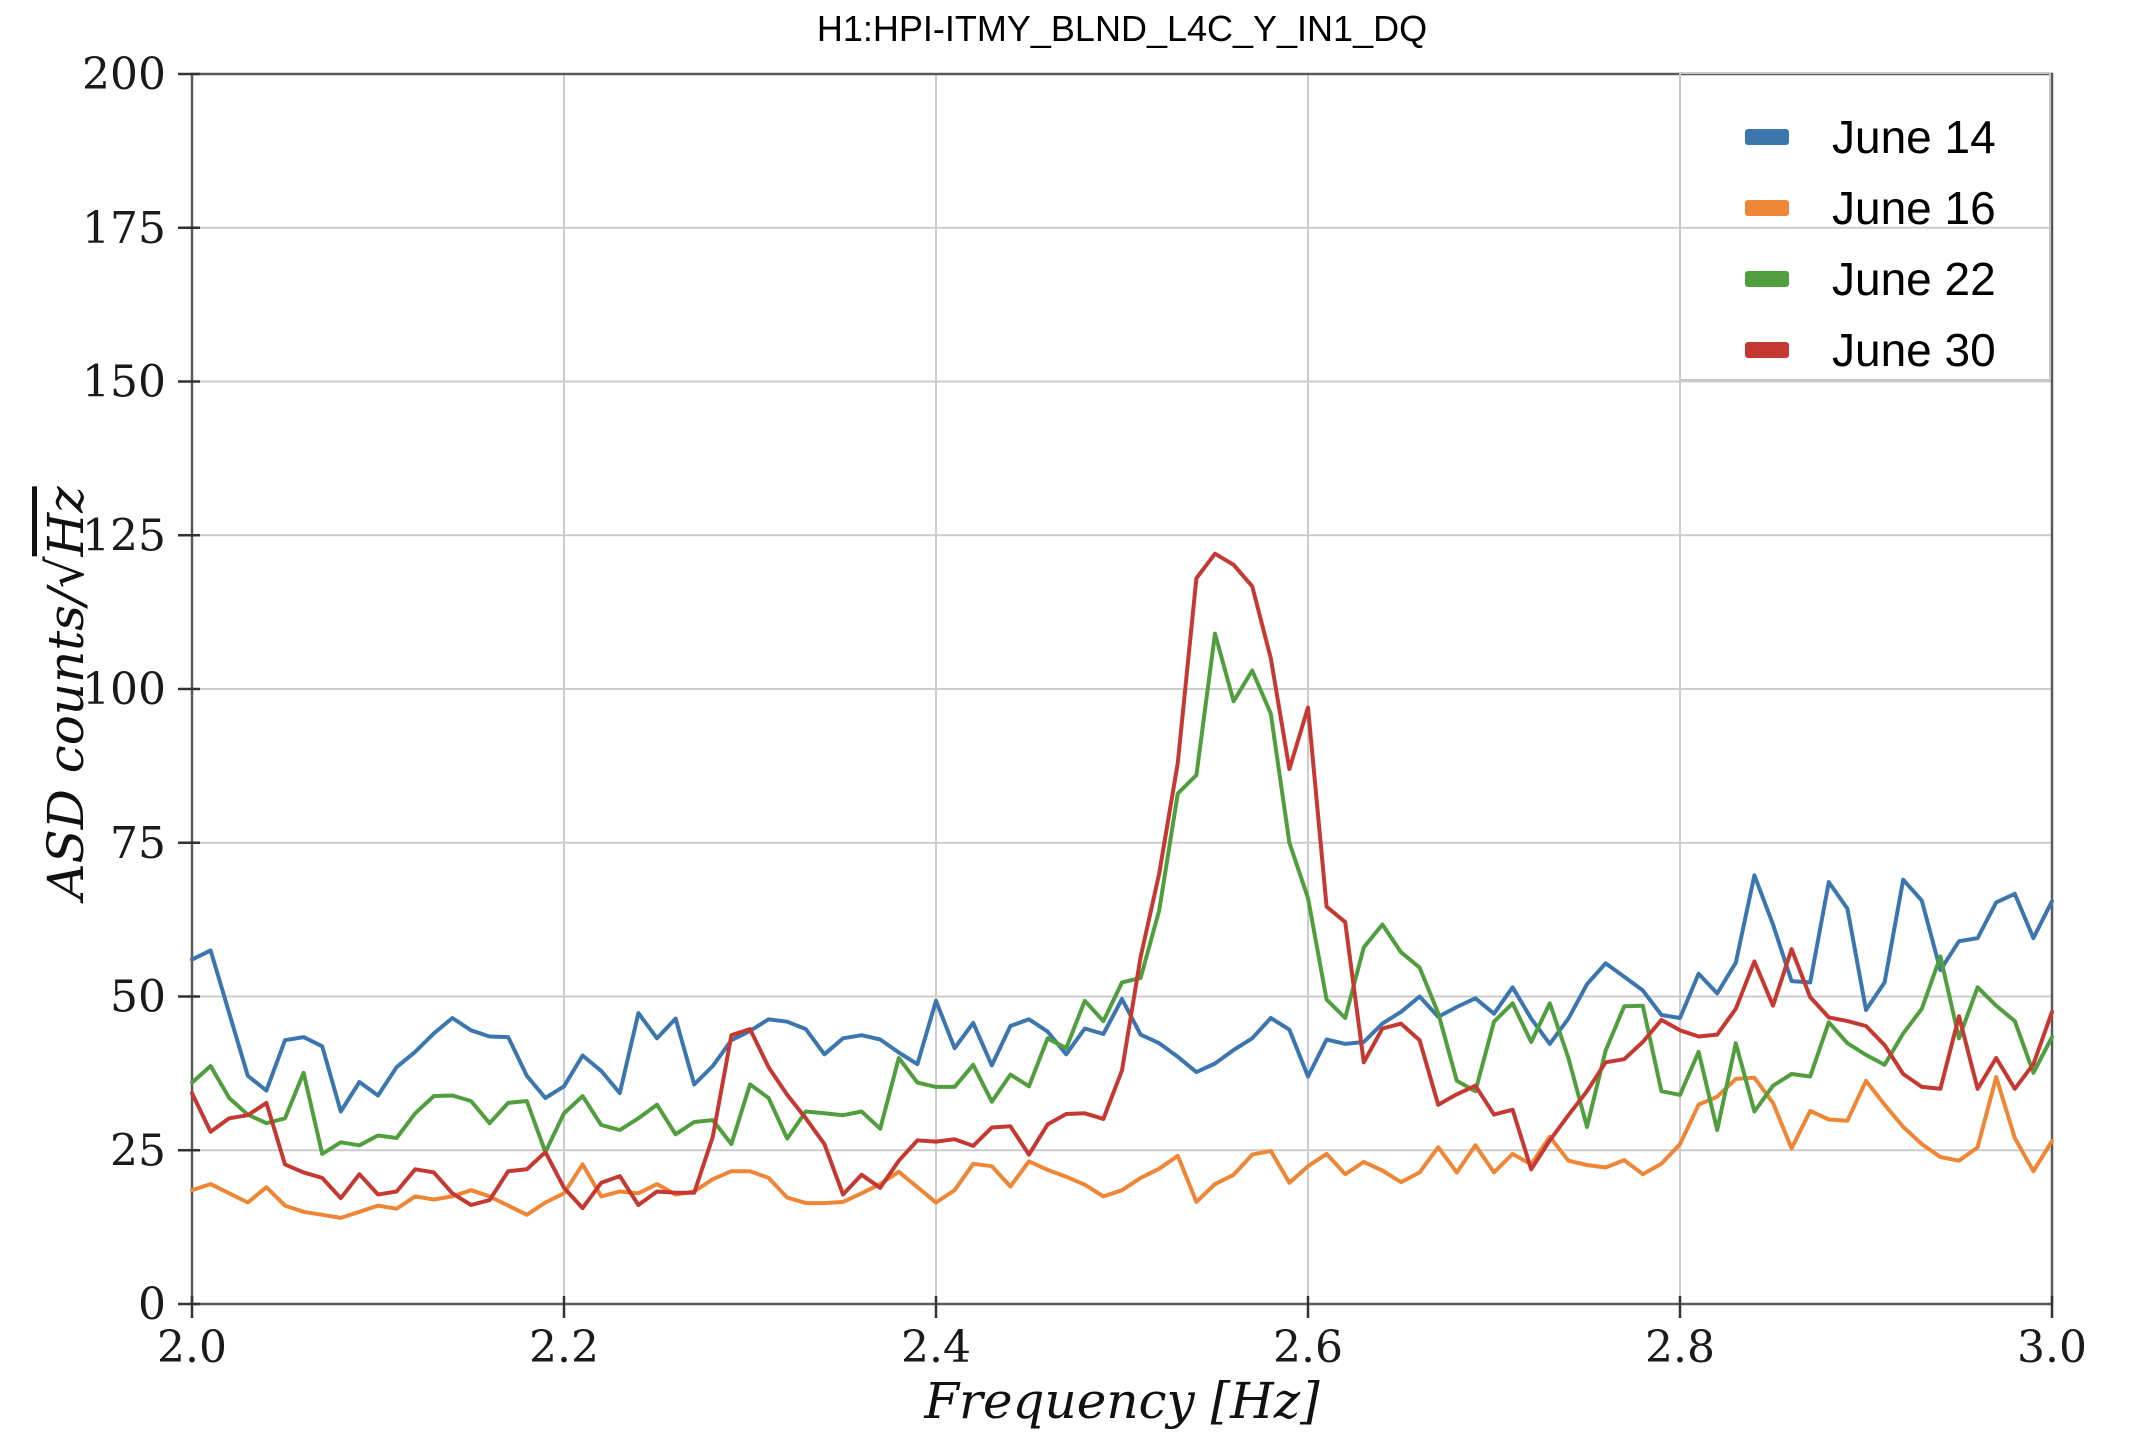 The image size is (2152, 1446). Describe the element at coordinates (1914, 350) in the screenshot. I see `legend-label-june-30: June 30` at that location.